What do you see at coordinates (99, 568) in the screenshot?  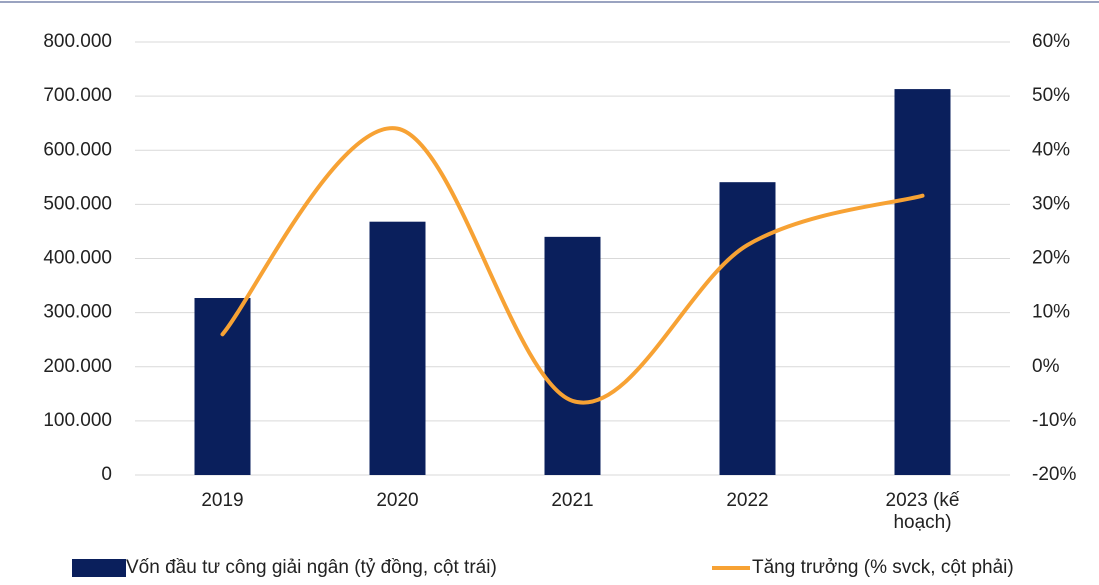 I see `legend-swatch` at bounding box center [99, 568].